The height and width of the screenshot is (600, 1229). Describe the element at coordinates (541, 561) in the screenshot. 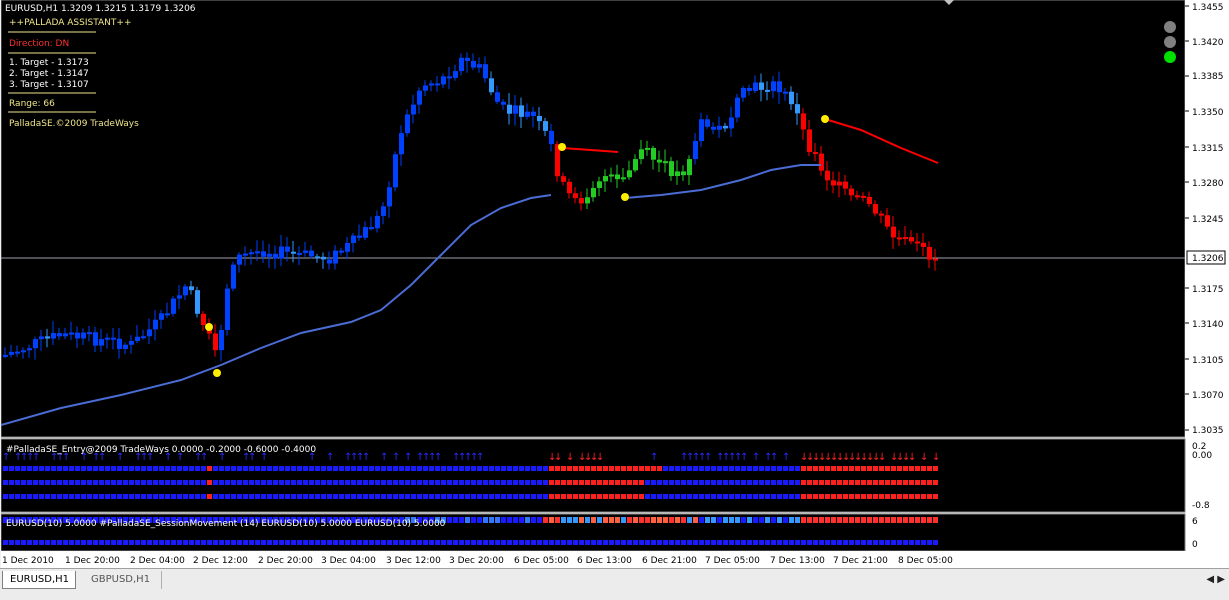

I see `time-label: 6 Dec 05:00` at that location.